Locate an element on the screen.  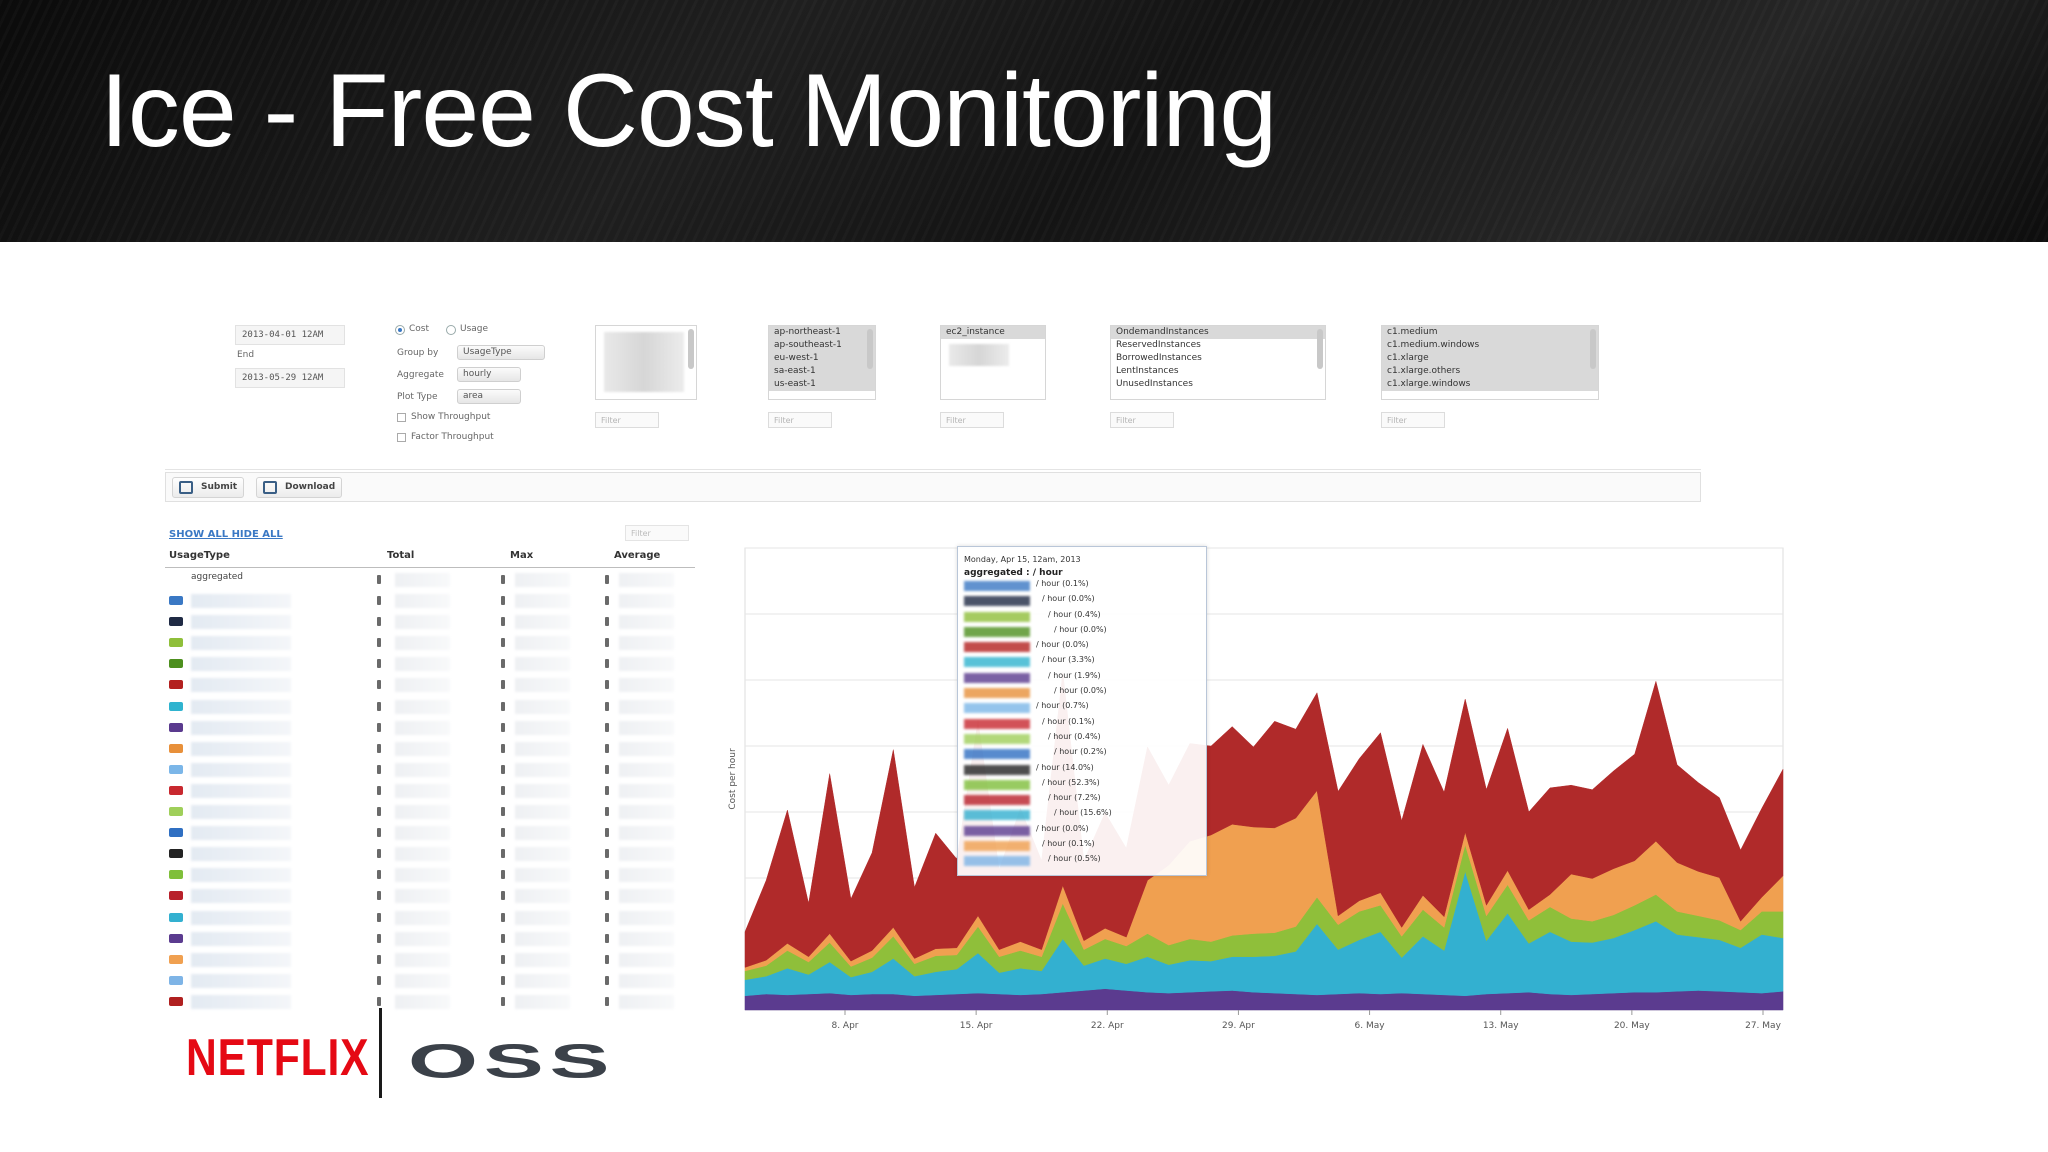
usage-type-scrollbar is located at coordinates (1593, 349).